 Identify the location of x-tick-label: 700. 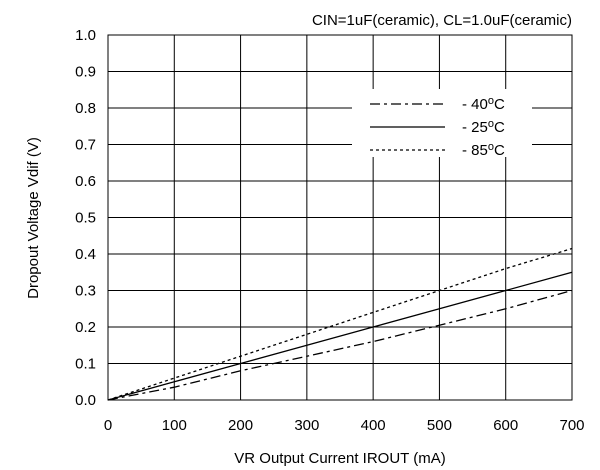
(571, 425).